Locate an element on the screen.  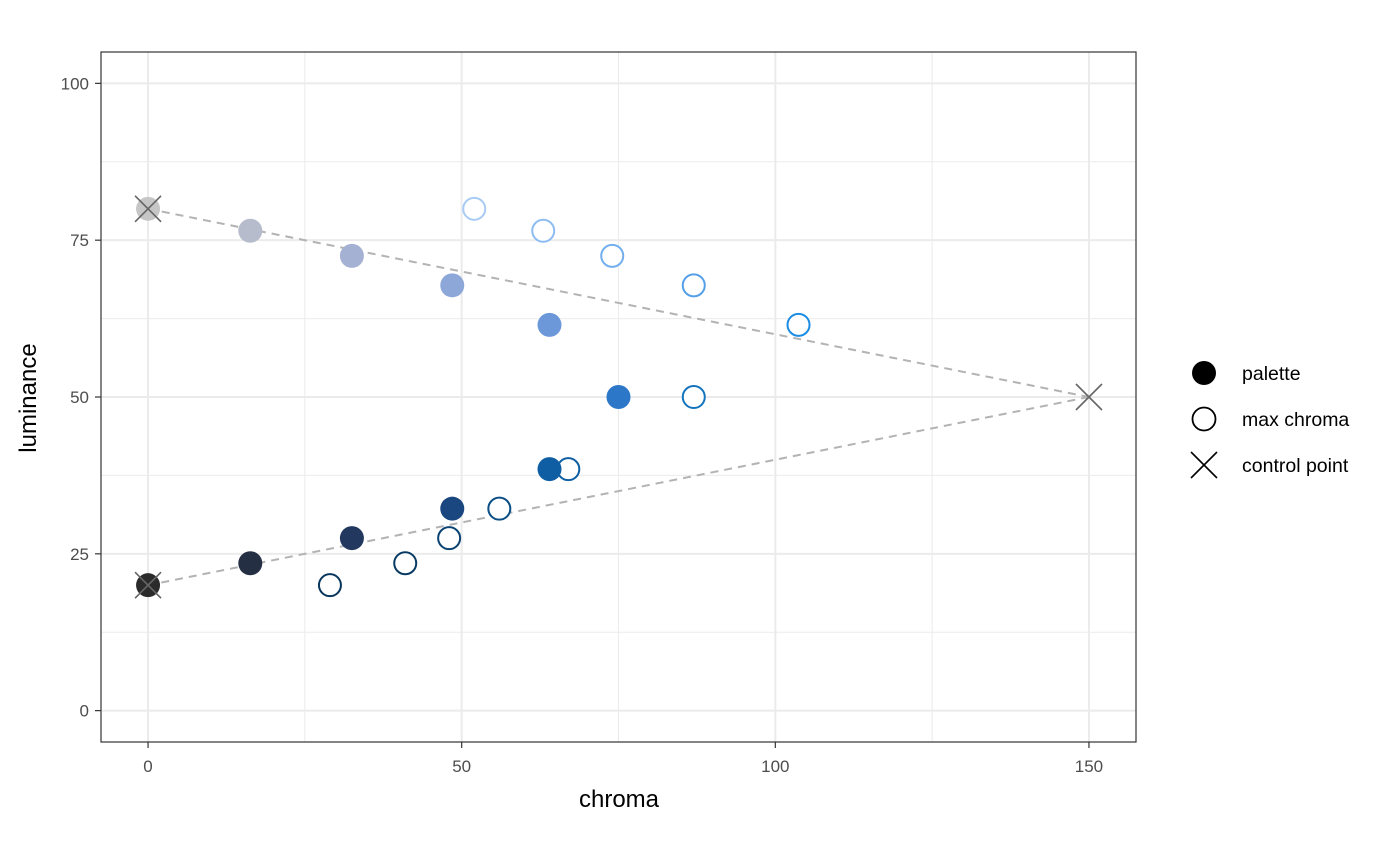
legend-entry-palette: palette is located at coordinates (1246, 373).